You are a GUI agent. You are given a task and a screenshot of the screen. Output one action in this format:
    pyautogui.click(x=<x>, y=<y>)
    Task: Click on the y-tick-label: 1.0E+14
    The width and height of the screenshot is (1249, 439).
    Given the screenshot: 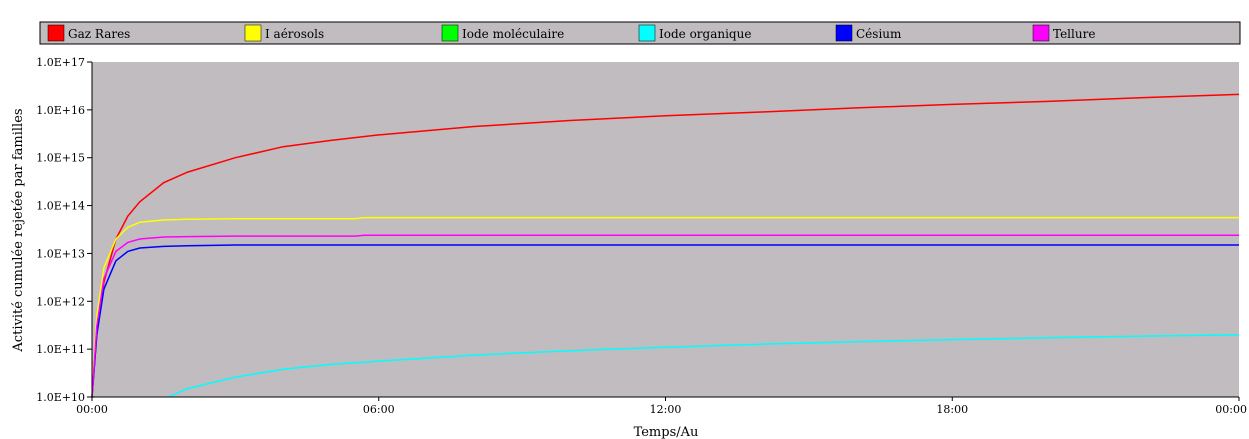 What is the action you would take?
    pyautogui.click(x=60, y=206)
    